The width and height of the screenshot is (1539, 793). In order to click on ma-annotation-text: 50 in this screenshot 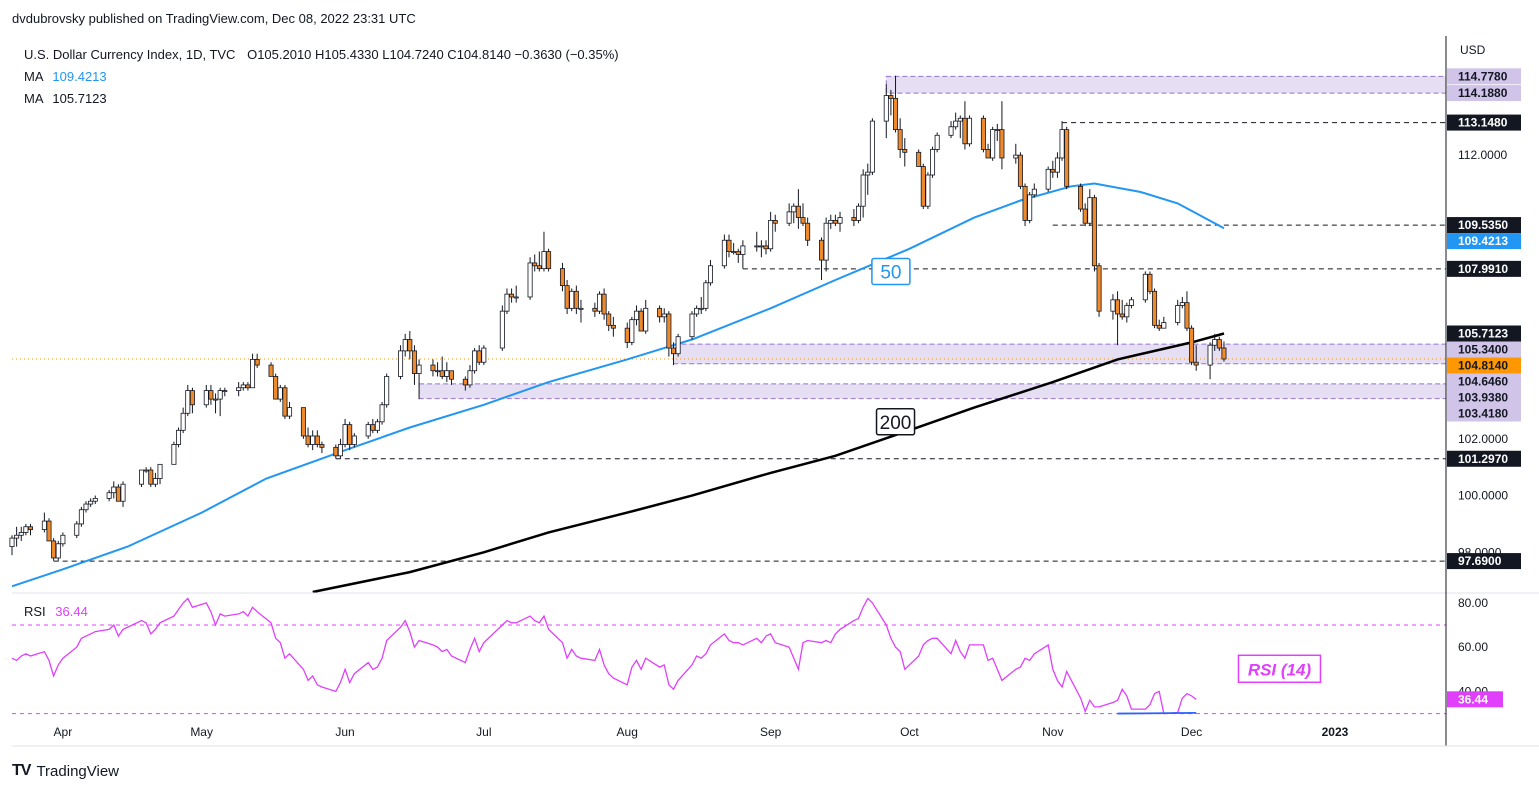, I will do `click(890, 272)`.